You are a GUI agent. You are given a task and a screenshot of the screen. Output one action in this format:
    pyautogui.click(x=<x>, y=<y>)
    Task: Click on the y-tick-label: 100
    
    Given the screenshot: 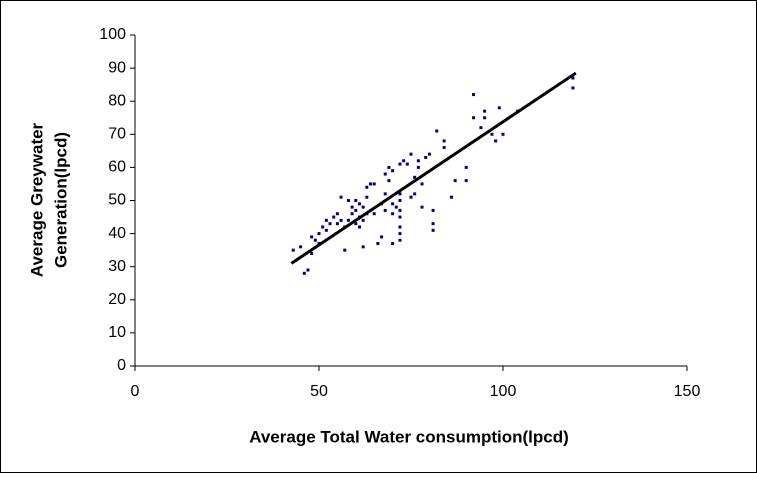 What is the action you would take?
    pyautogui.click(x=112, y=34)
    